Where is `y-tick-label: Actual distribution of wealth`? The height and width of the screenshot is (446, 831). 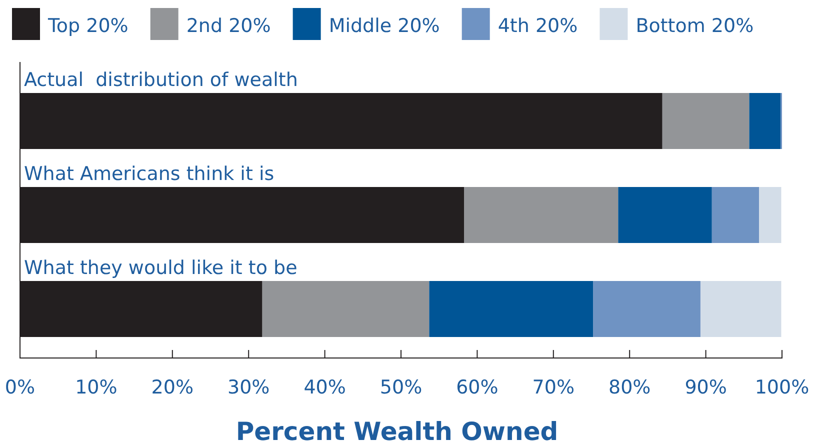 y-tick-label: Actual distribution of wealth is located at coordinates (161, 80).